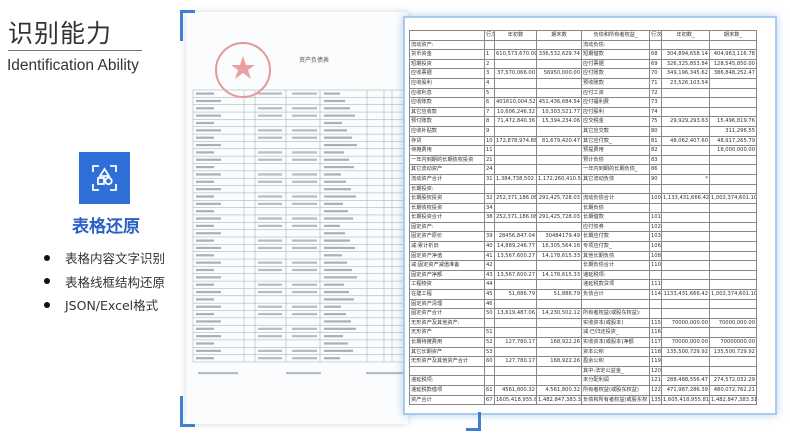  What do you see at coordinates (615, 93) in the screenshot?
I see `table-cell: 应付工资` at bounding box center [615, 93].